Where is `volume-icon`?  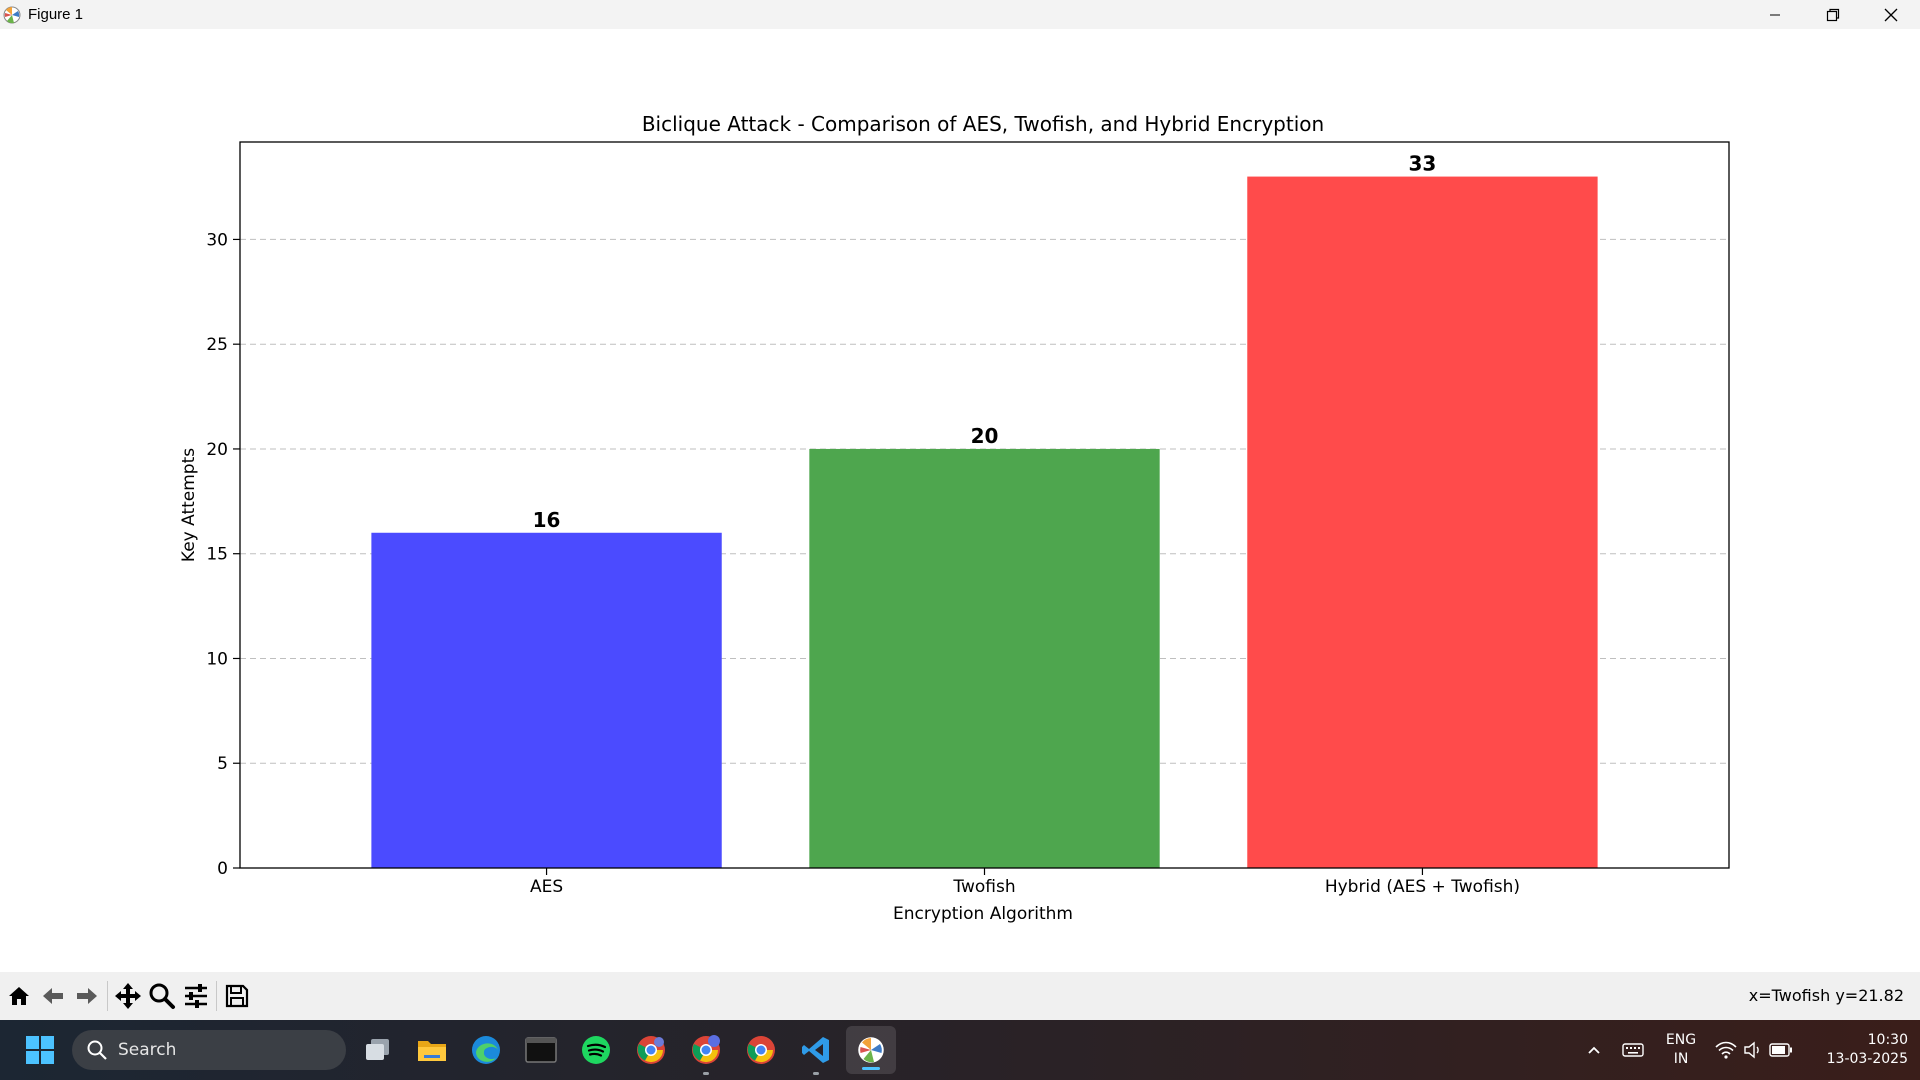
volume-icon is located at coordinates (1751, 1050).